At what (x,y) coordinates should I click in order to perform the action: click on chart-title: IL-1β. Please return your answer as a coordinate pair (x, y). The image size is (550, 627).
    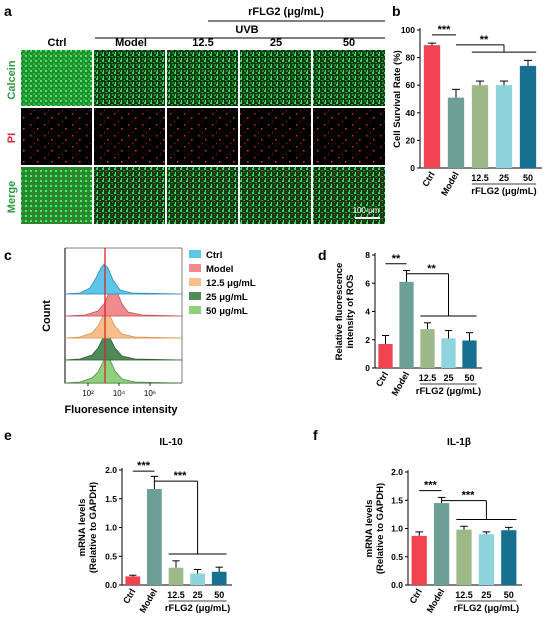
    Looking at the image, I should click on (459, 442).